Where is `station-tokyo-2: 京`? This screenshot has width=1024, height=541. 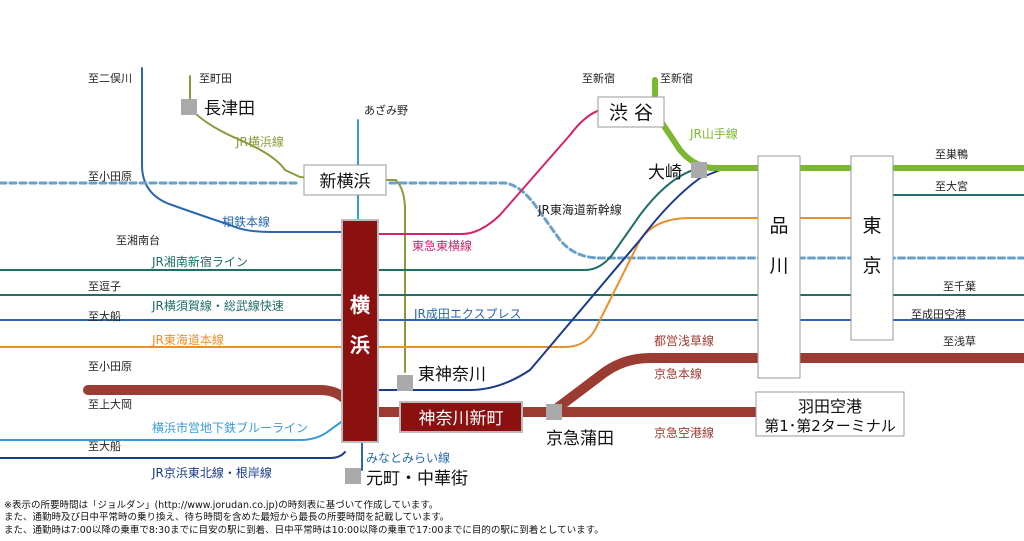 station-tokyo-2: 京 is located at coordinates (871, 266).